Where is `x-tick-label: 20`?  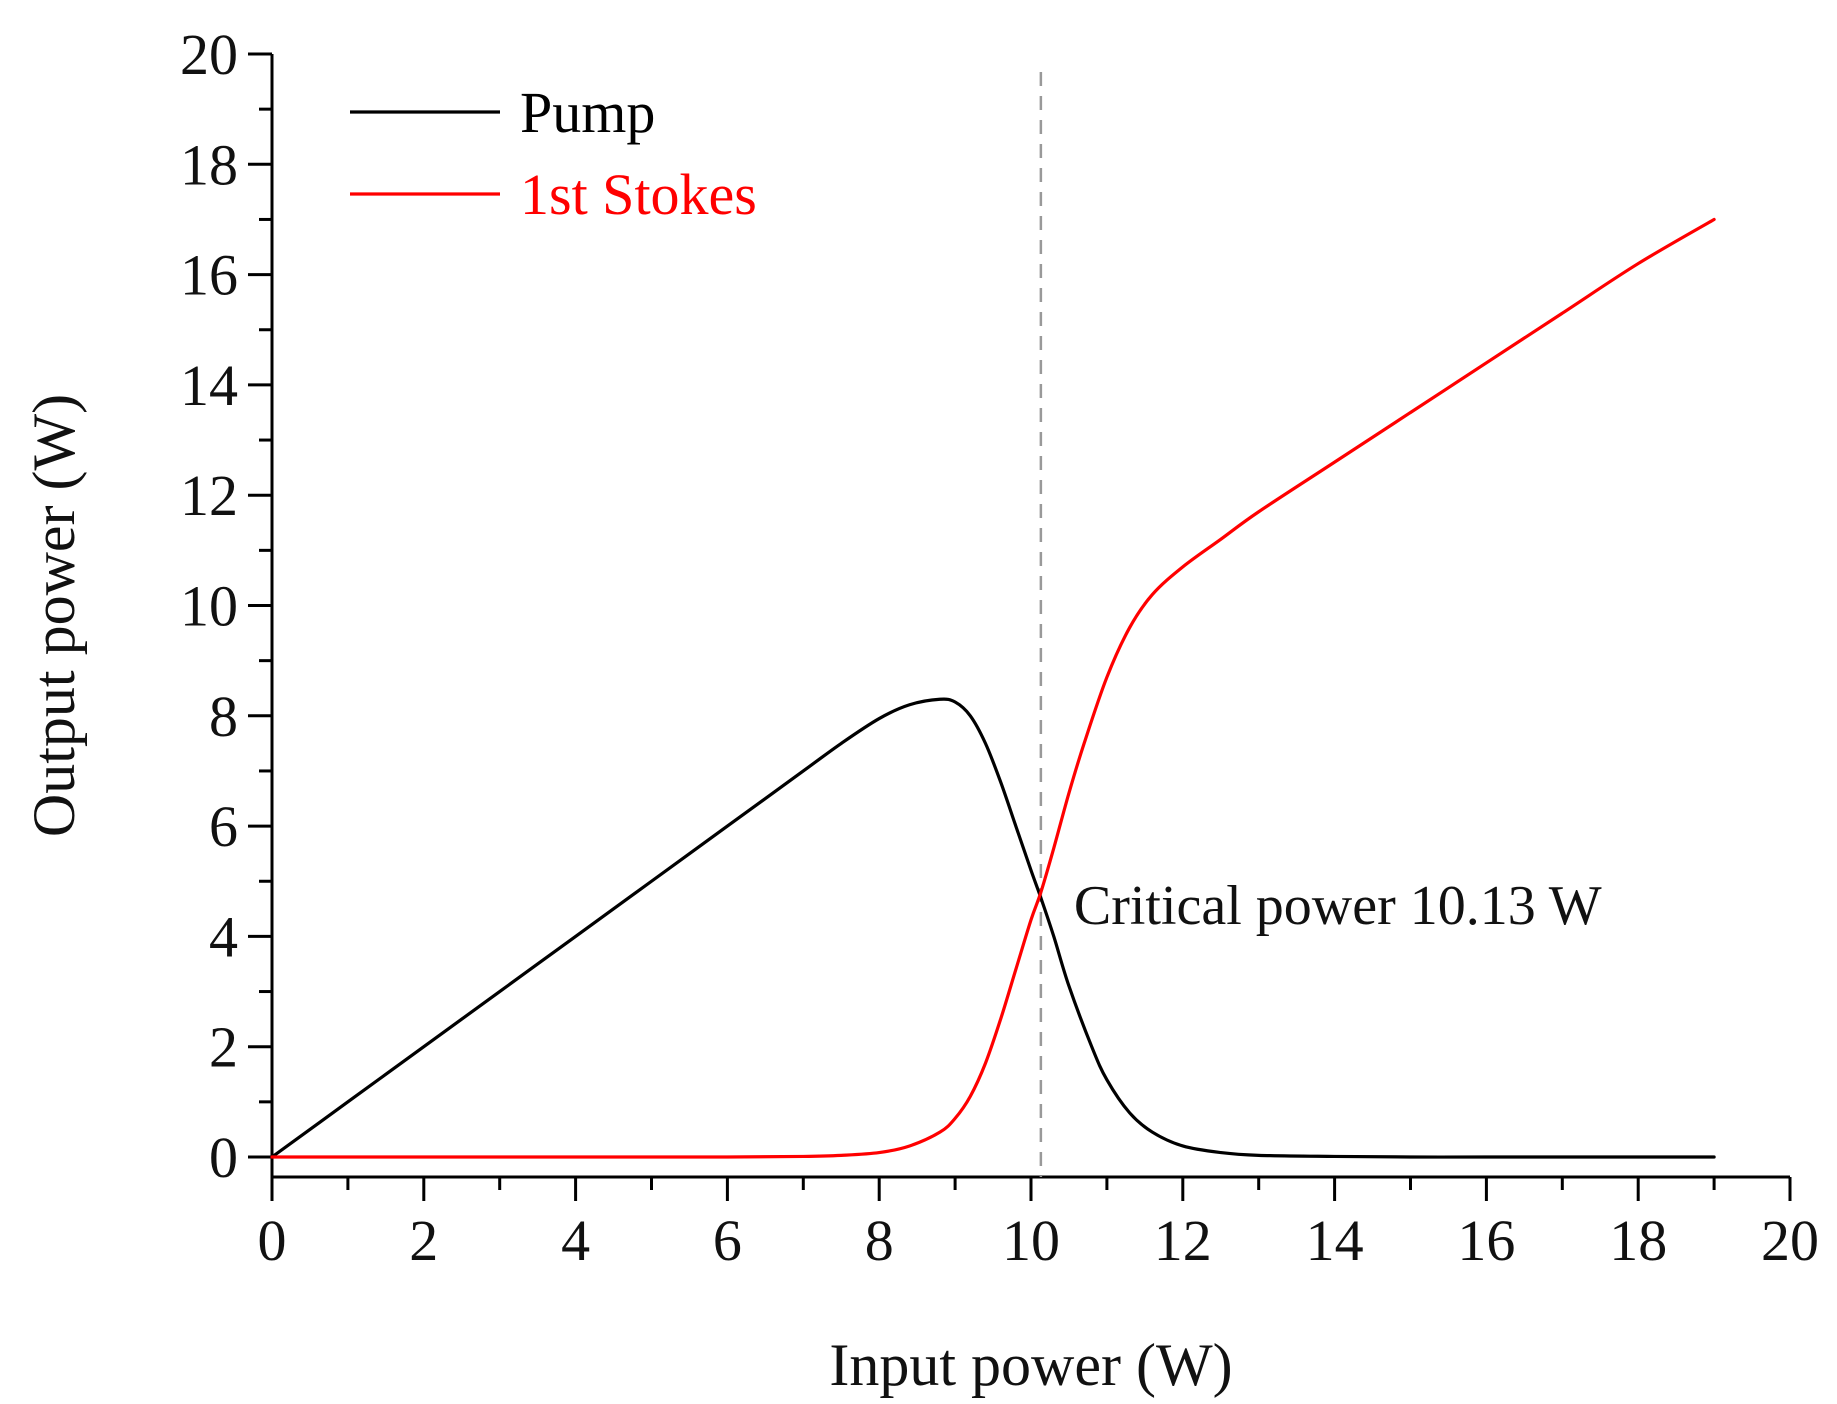 x-tick-label: 20 is located at coordinates (1790, 1240).